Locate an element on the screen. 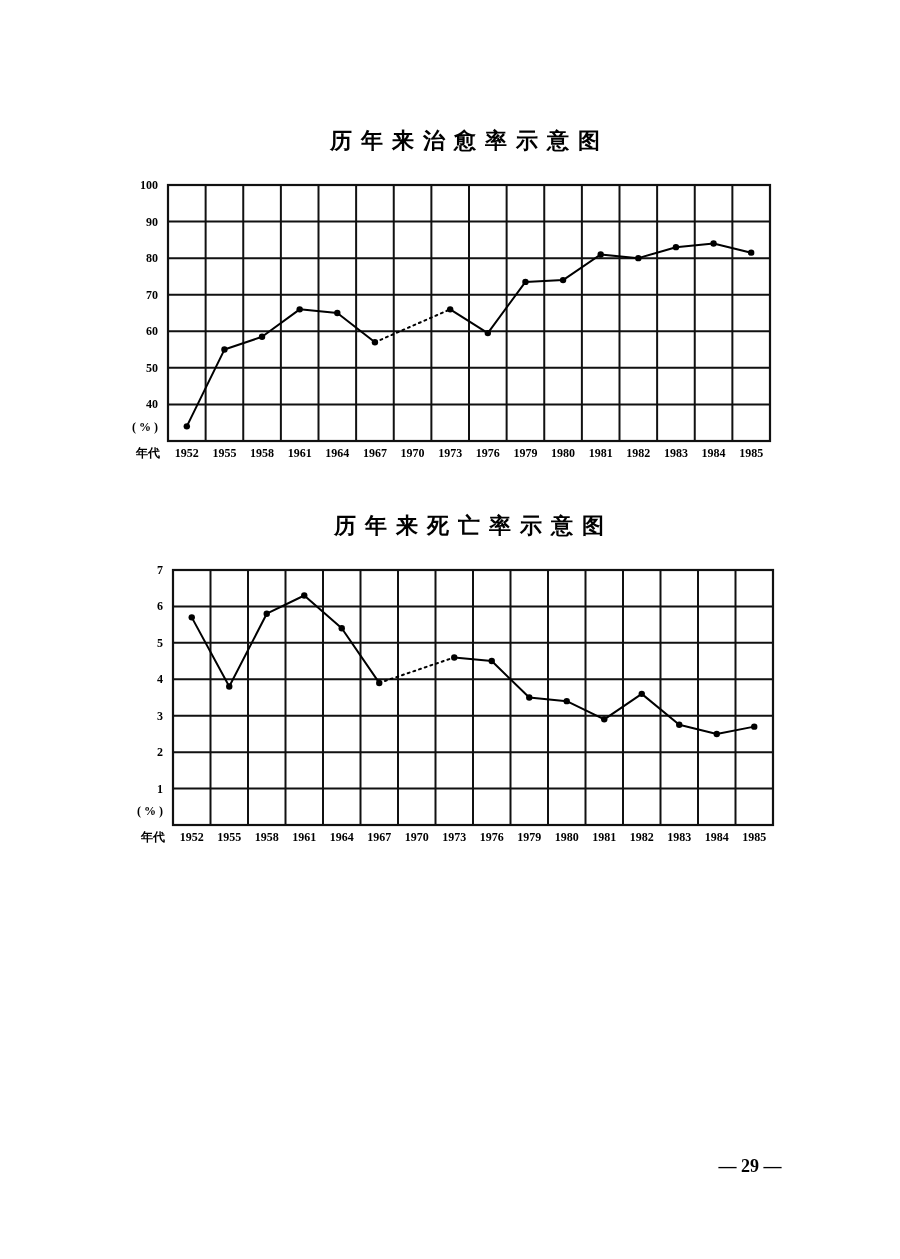 This screenshot has height=1259, width=900. y-tick-label: 7 is located at coordinates (160, 570).